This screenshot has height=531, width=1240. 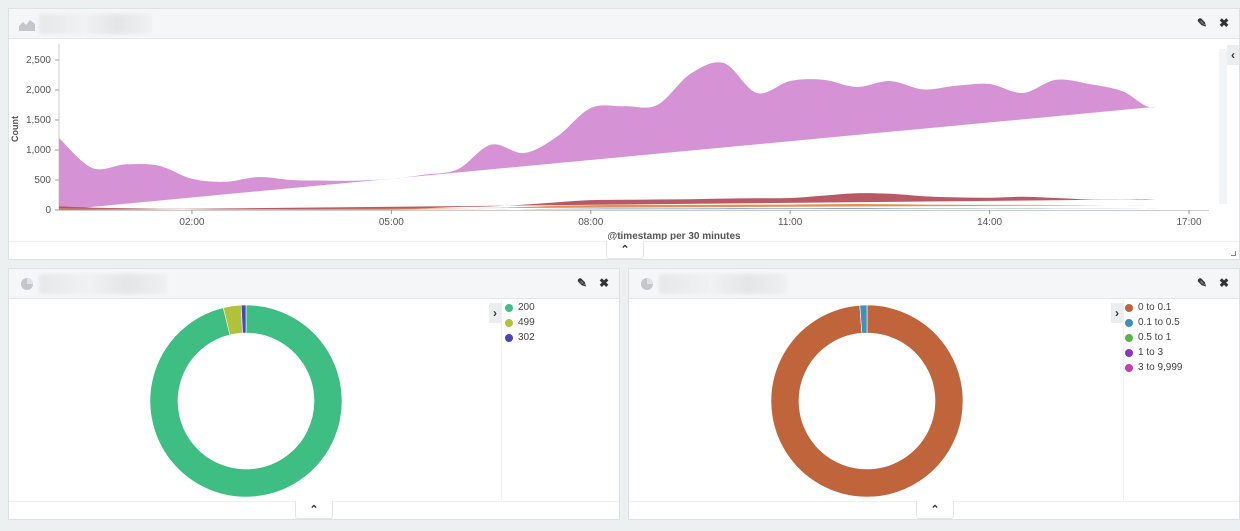 What do you see at coordinates (15, 129) in the screenshot?
I see `y-axis-label: Count` at bounding box center [15, 129].